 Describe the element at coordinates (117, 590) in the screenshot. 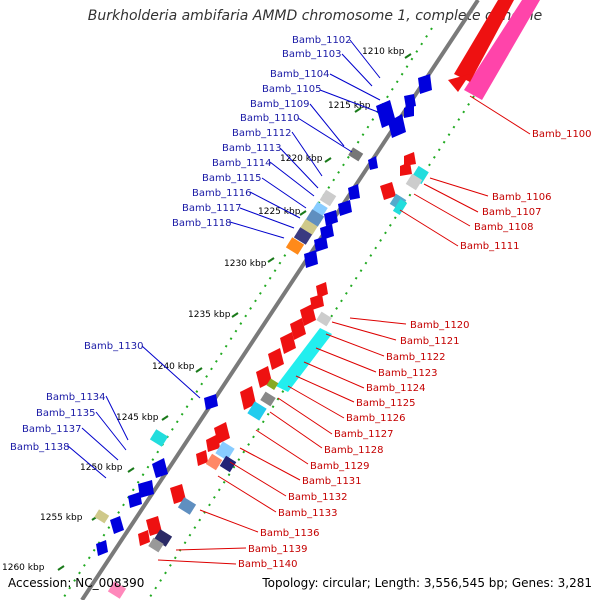

I see `gene-block-pink-bottom` at that location.